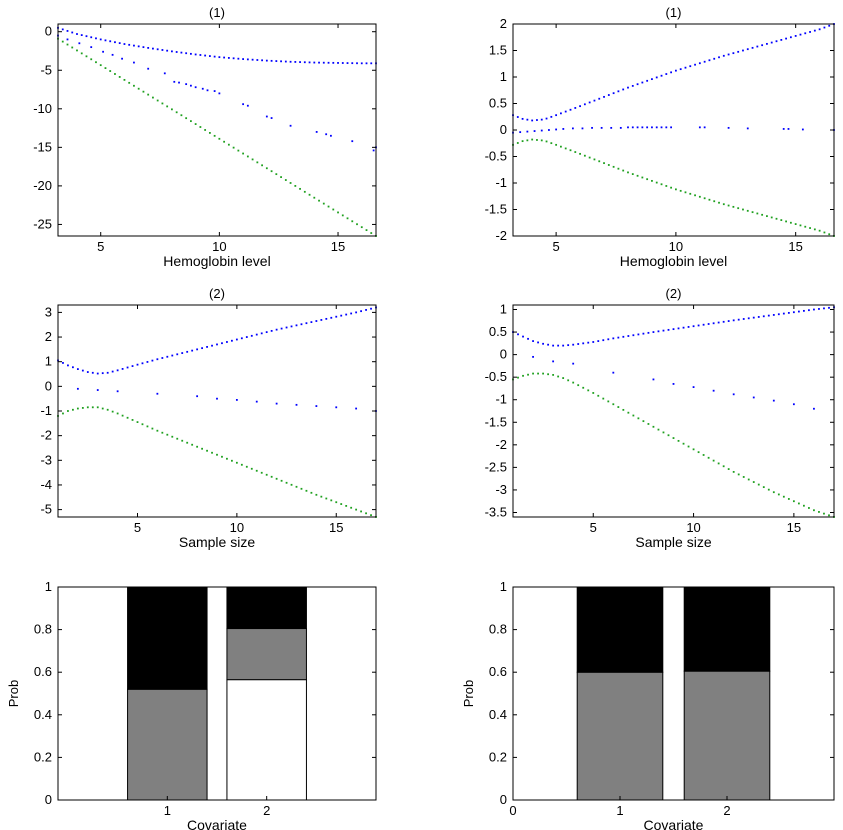 Image resolution: width=843 pixels, height=830 pixels. What do you see at coordinates (498, 671) in the screenshot?
I see `y-tick-label: 0.6` at bounding box center [498, 671].